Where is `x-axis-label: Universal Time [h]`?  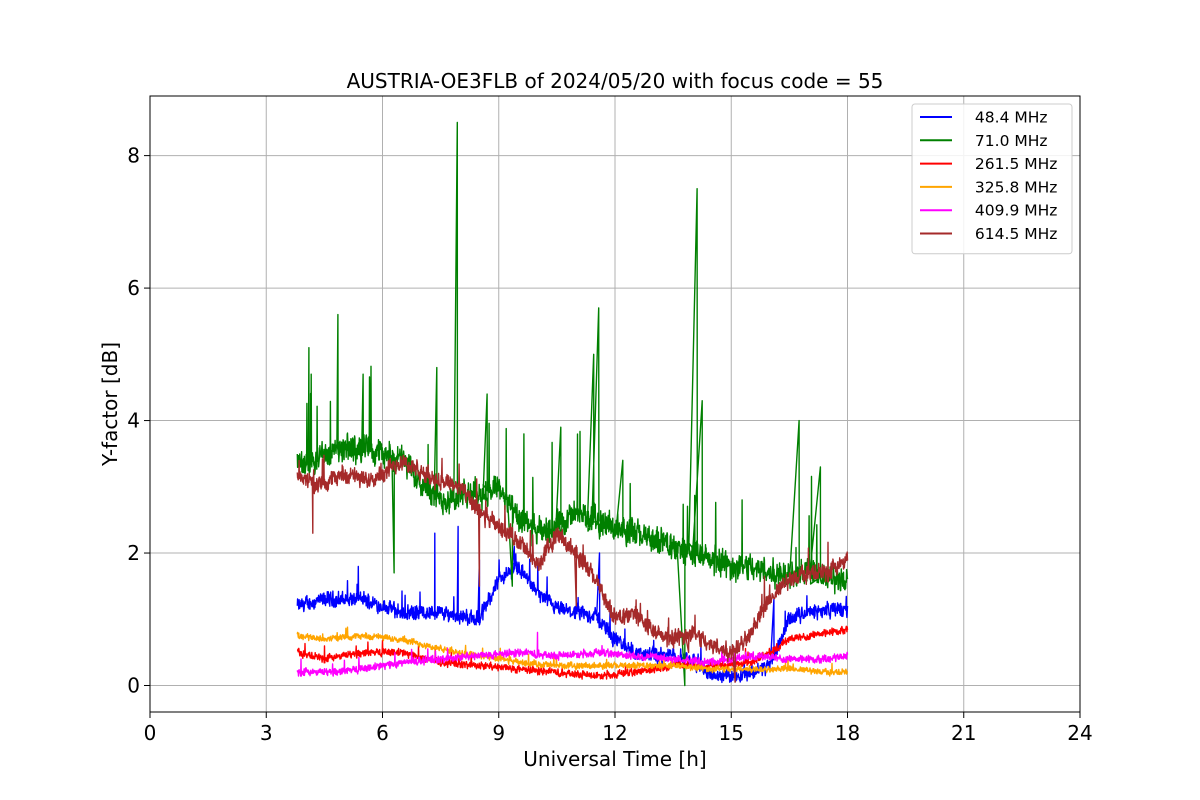
x-axis-label: Universal Time [h] is located at coordinates (614, 759).